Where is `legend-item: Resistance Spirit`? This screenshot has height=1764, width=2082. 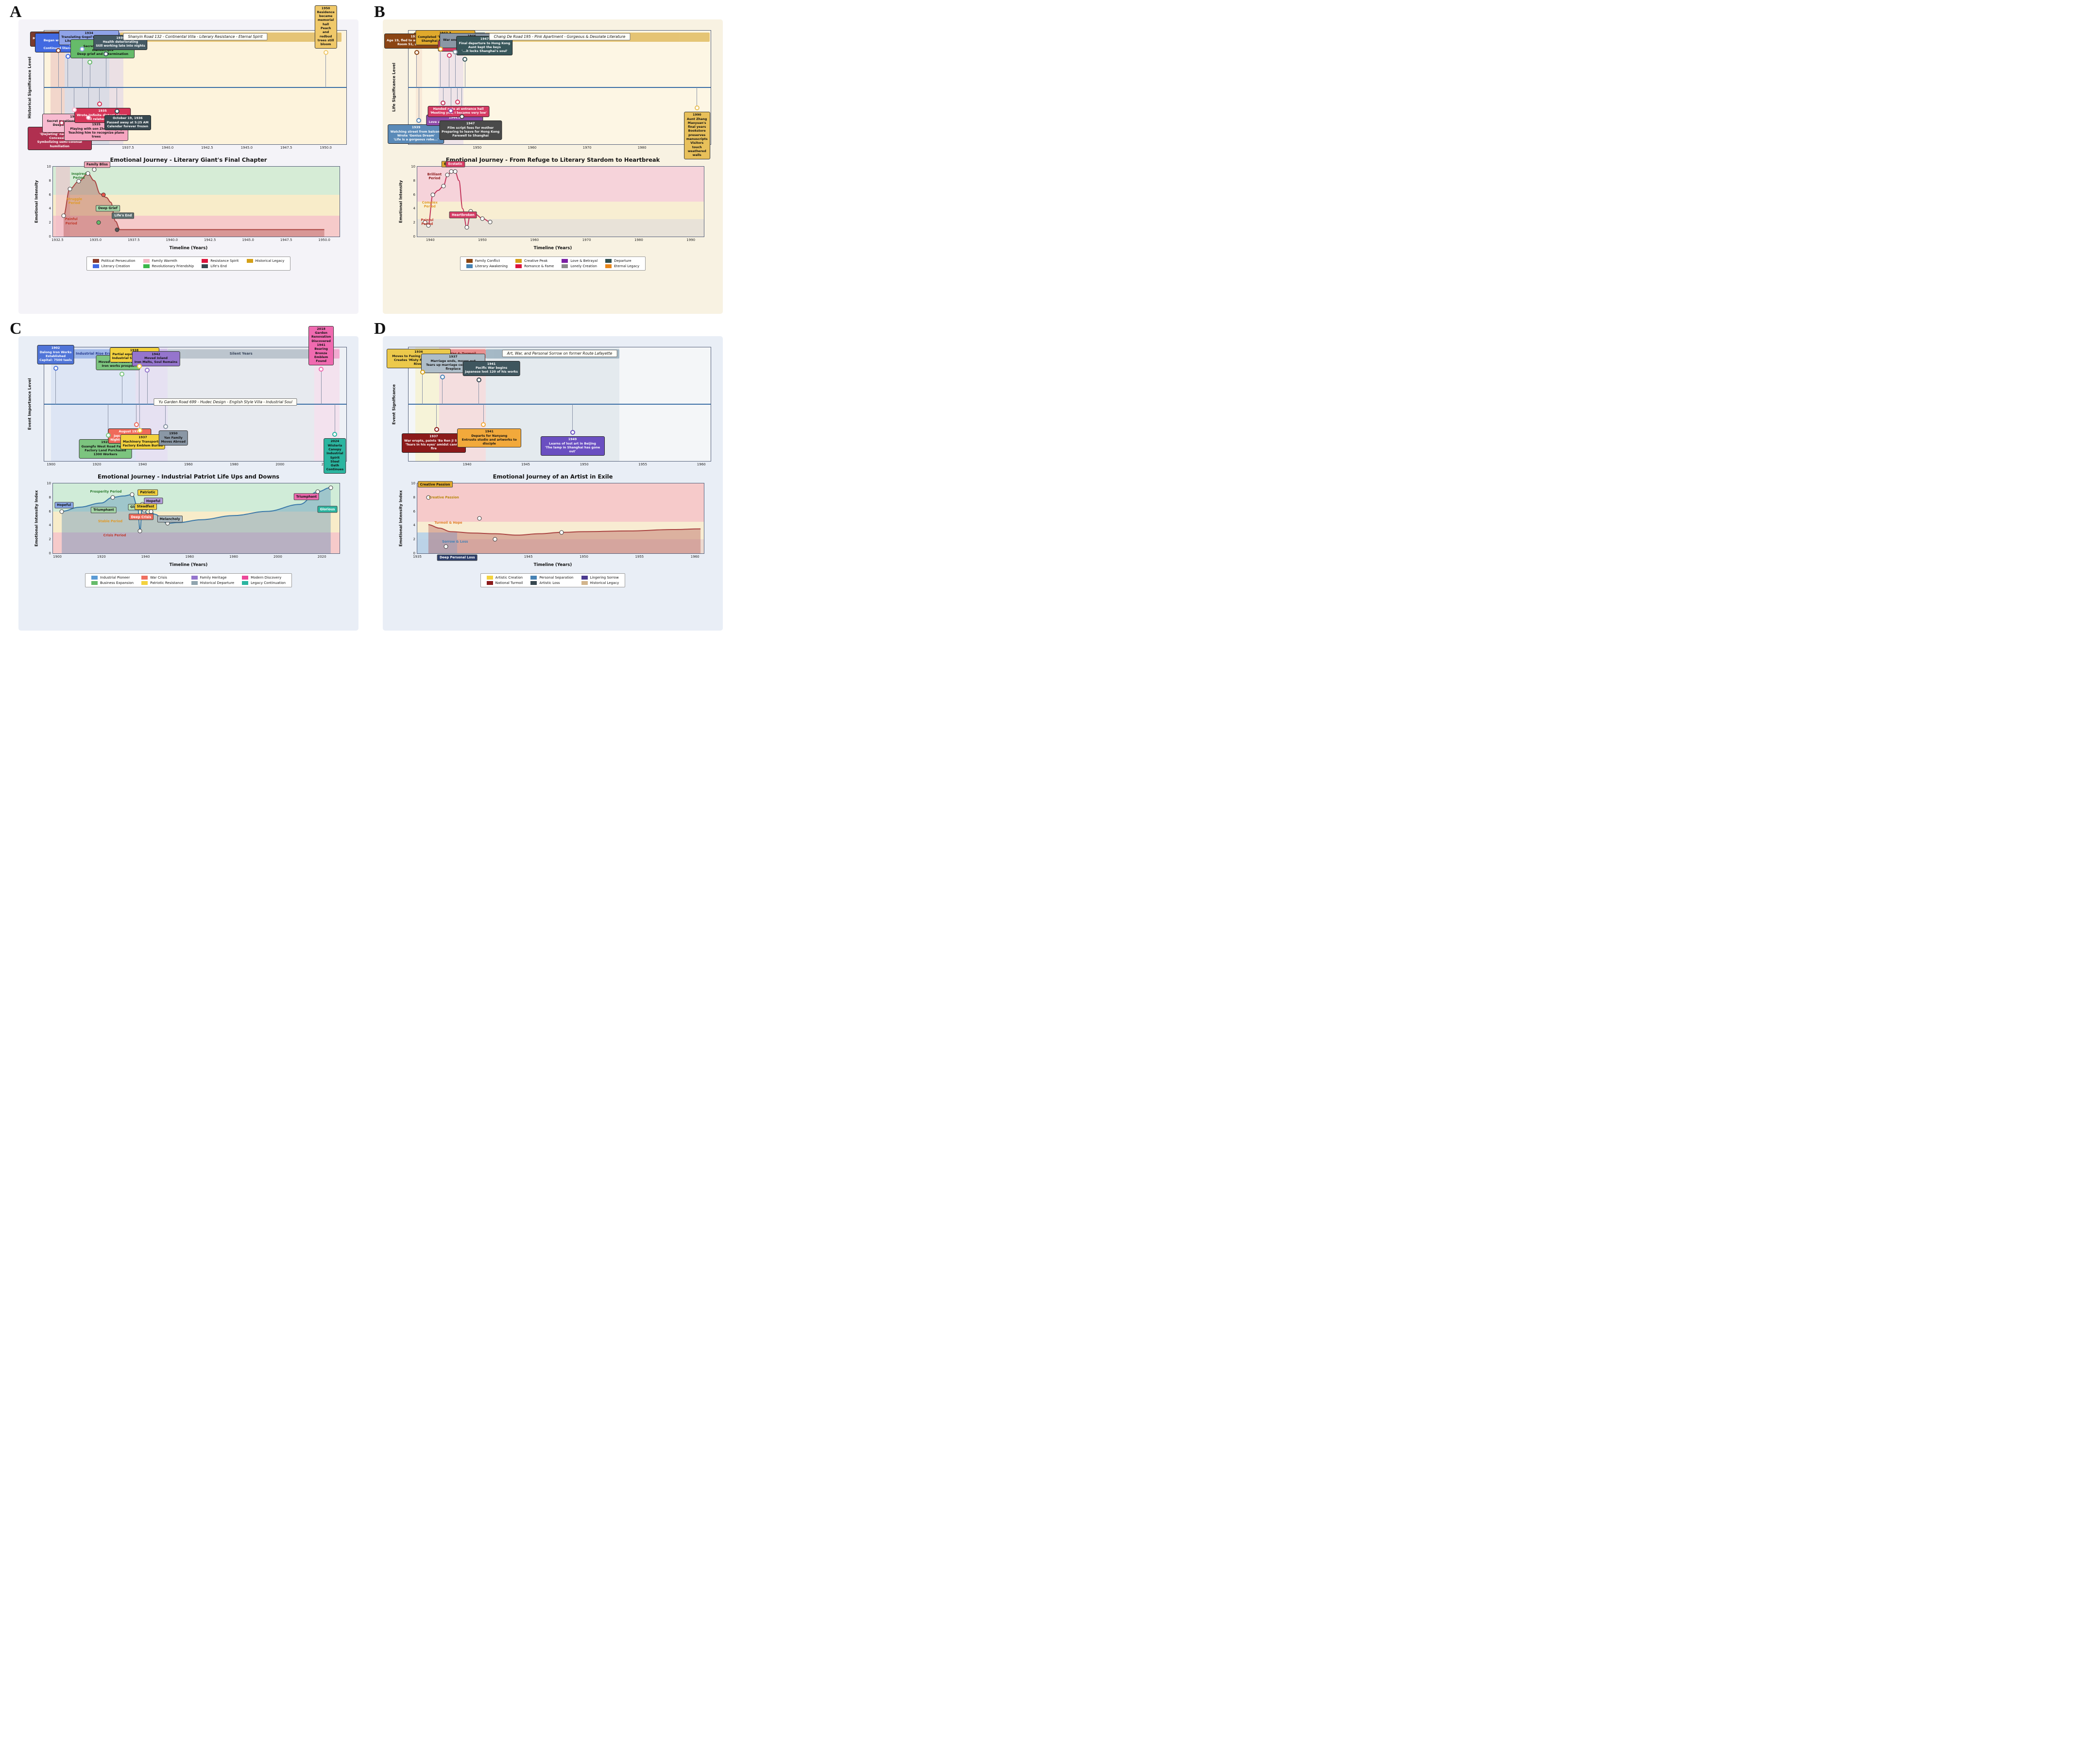 legend-item: Resistance Spirit is located at coordinates (221, 261).